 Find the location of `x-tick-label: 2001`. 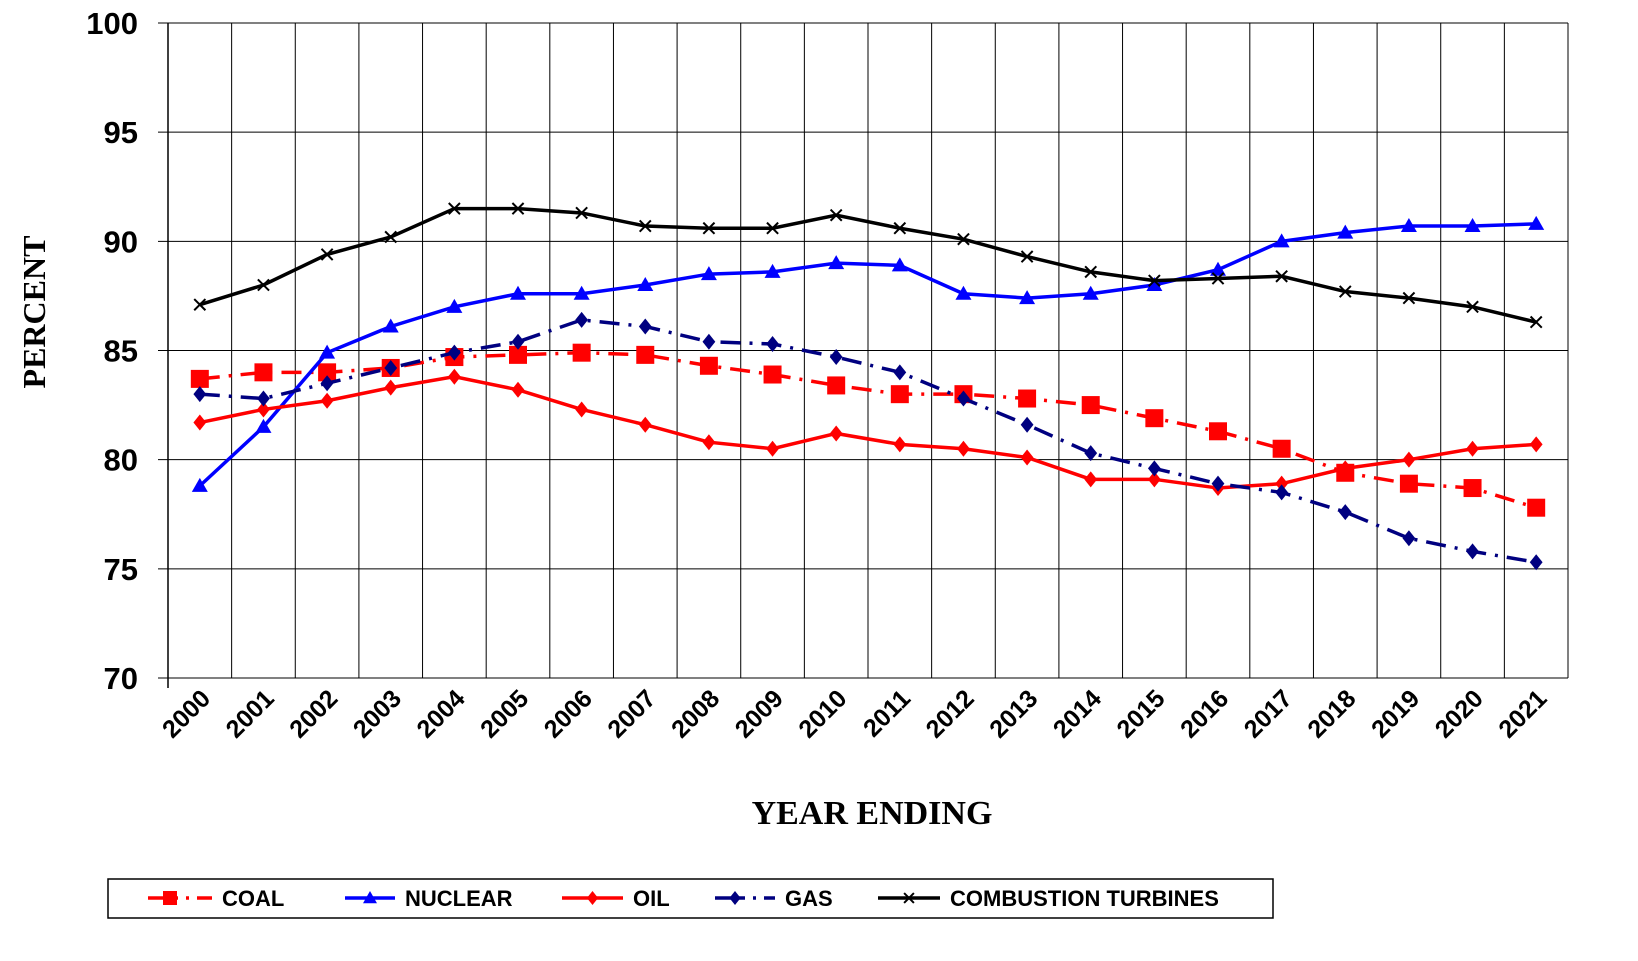

x-tick-label: 2001 is located at coordinates (250, 713).